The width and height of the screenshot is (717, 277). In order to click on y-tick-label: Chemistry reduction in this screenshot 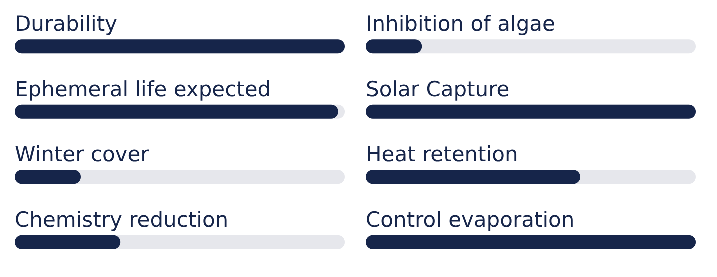, I will do `click(122, 220)`.